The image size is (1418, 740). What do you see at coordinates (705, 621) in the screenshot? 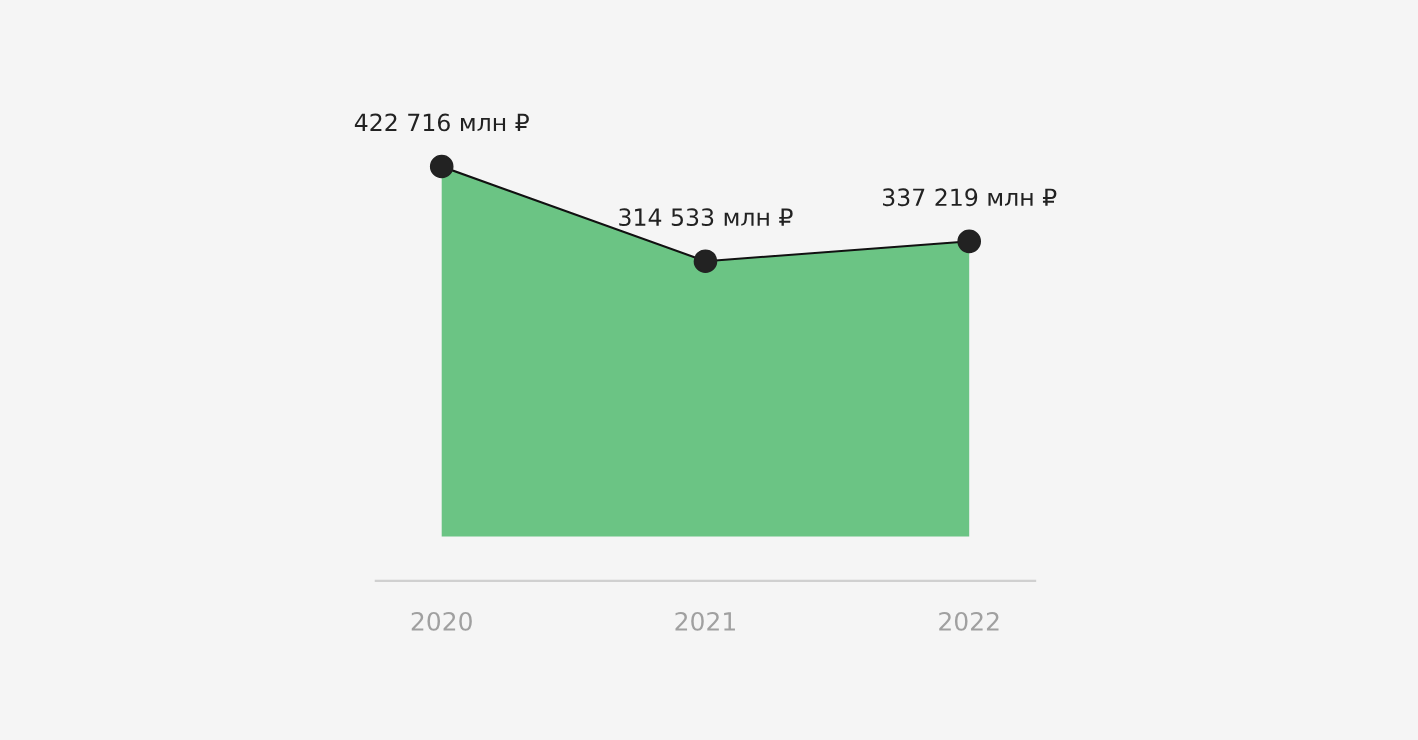
I see `x-tick-label: 2021` at bounding box center [705, 621].